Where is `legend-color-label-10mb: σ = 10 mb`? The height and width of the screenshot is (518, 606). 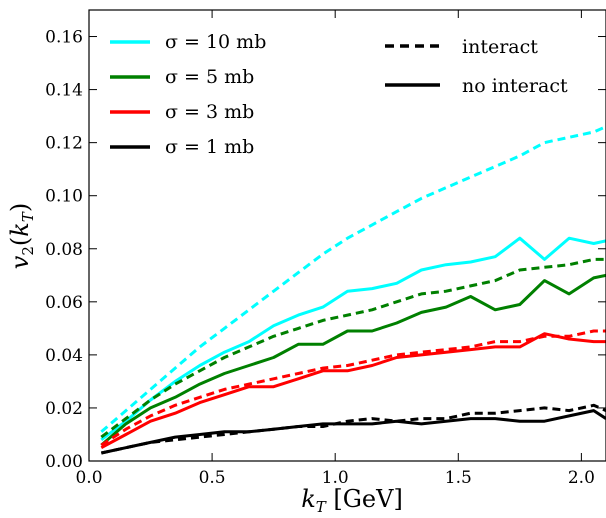 legend-color-label-10mb: σ = 10 mb is located at coordinates (215, 42).